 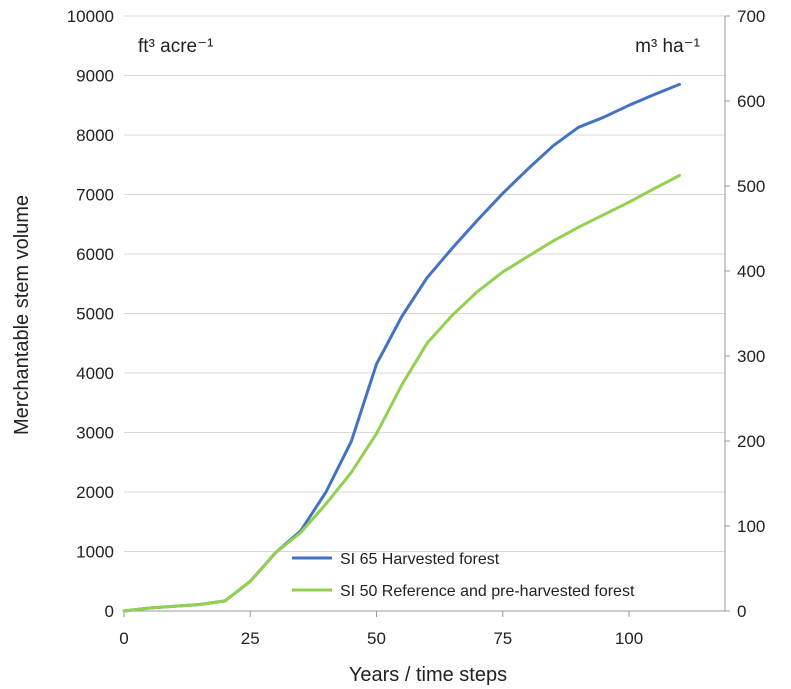 What do you see at coordinates (428, 675) in the screenshot?
I see `x-axis-title: Years / time steps` at bounding box center [428, 675].